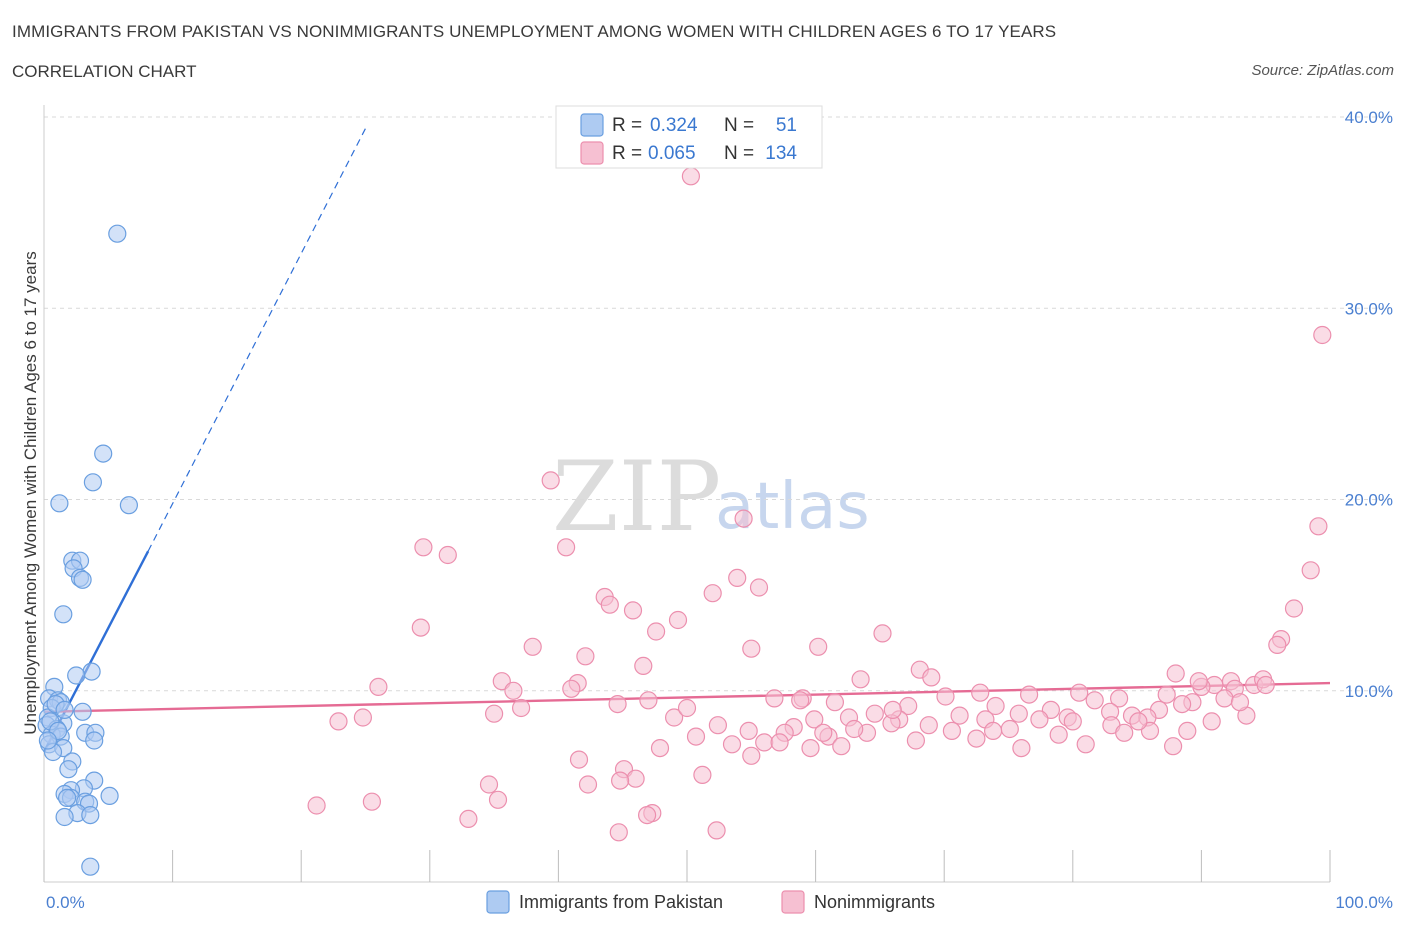 The width and height of the screenshot is (1406, 930). What do you see at coordinates (627, 125) in the screenshot?
I see `legend-r-label-1: R =` at bounding box center [627, 125].